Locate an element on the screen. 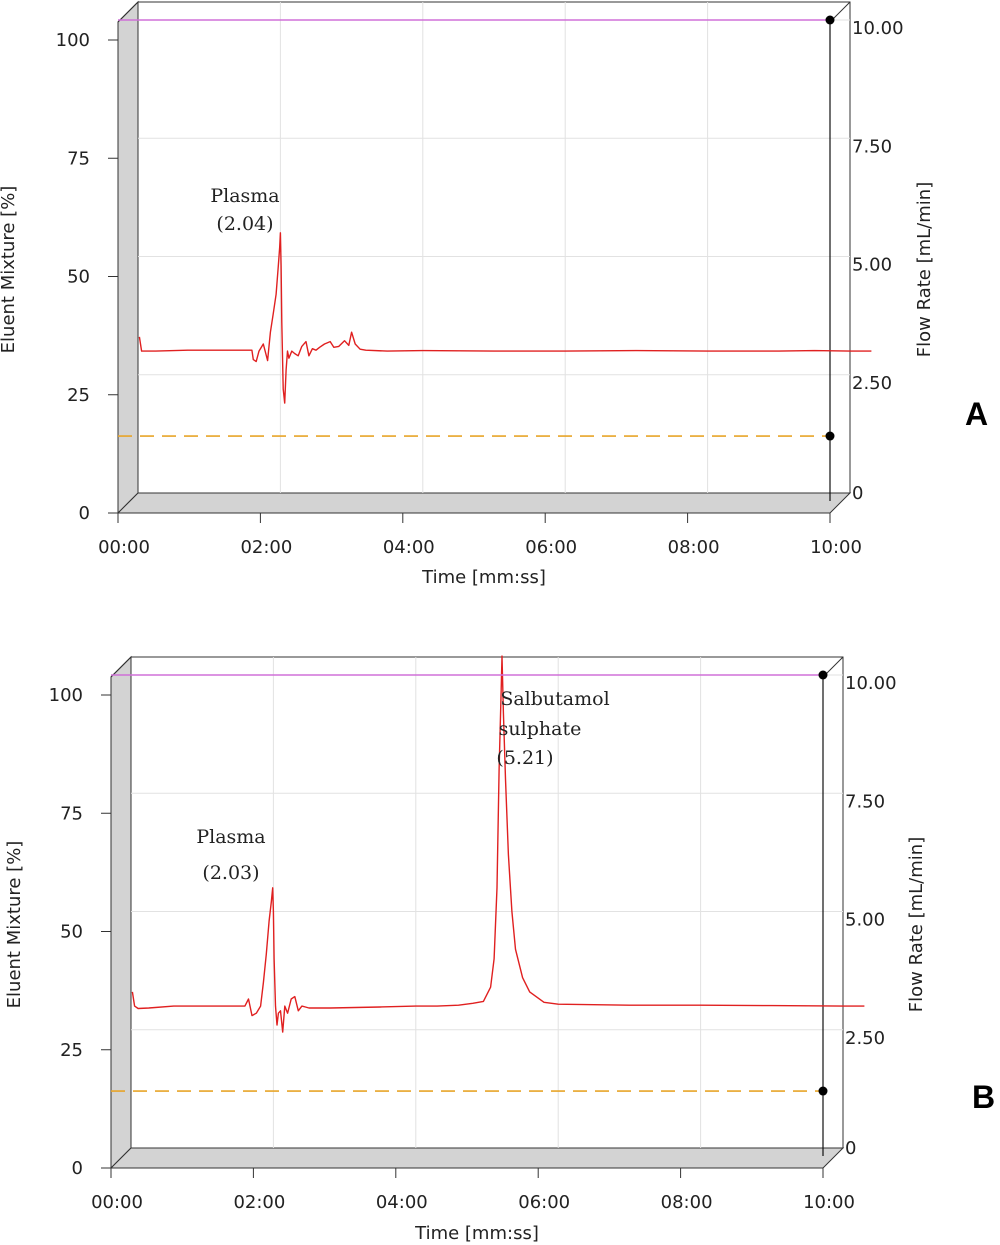  panel-label: A is located at coordinates (976, 414).